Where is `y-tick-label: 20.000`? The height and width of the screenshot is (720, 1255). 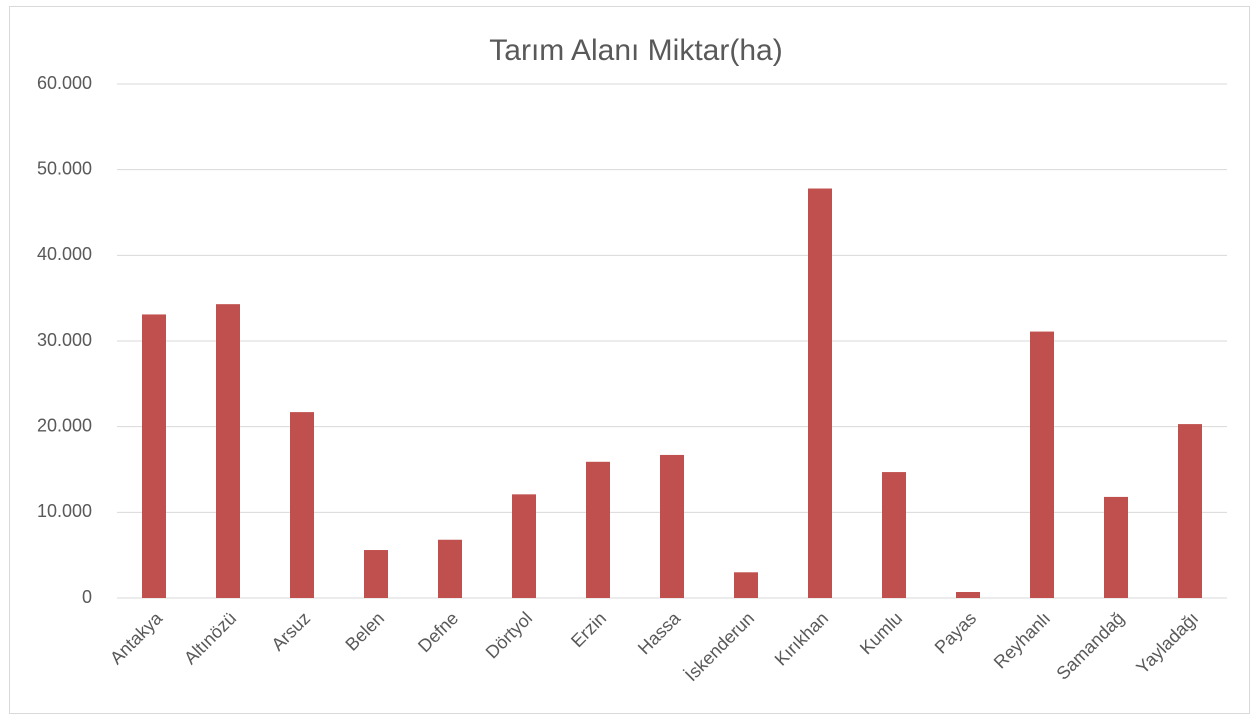
y-tick-label: 20.000 is located at coordinates (64, 425).